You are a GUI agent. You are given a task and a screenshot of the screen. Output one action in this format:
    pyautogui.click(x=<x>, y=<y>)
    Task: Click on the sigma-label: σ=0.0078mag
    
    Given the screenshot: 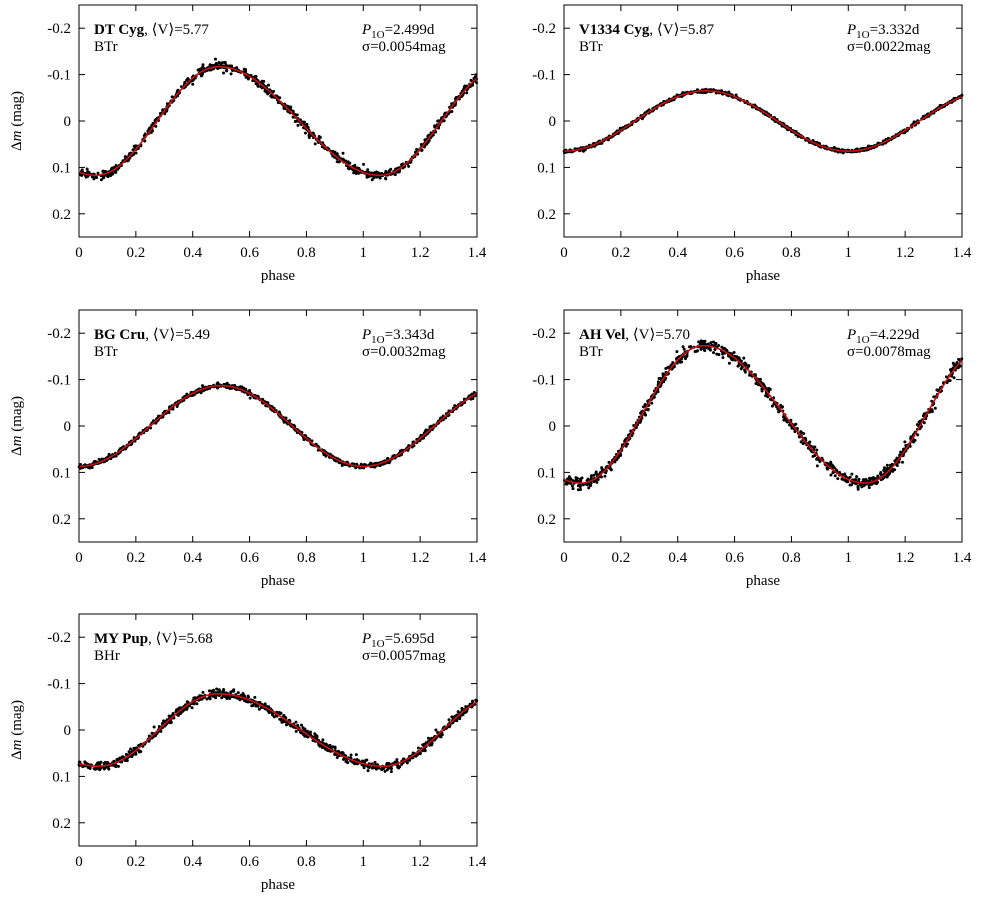 What is the action you would take?
    pyautogui.click(x=889, y=352)
    